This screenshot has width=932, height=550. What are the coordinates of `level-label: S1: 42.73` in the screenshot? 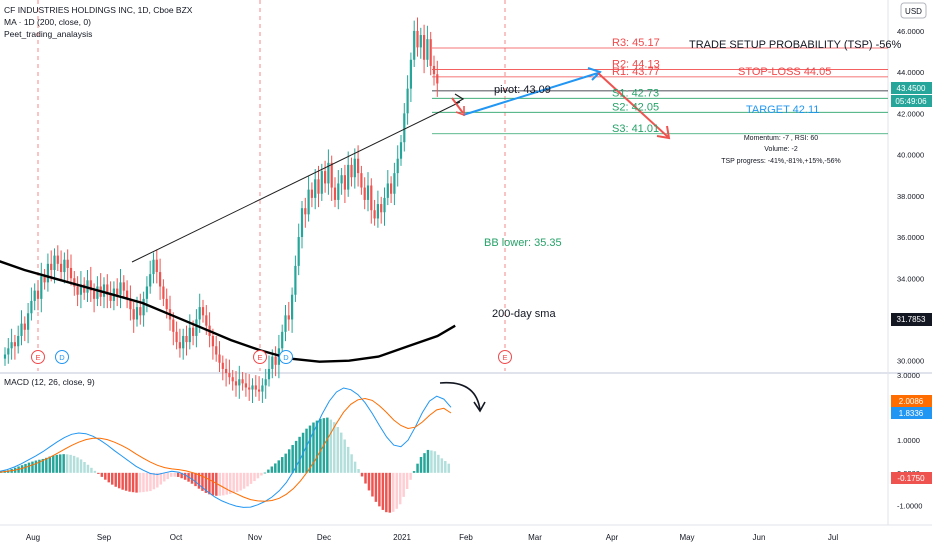 It's located at (635, 93).